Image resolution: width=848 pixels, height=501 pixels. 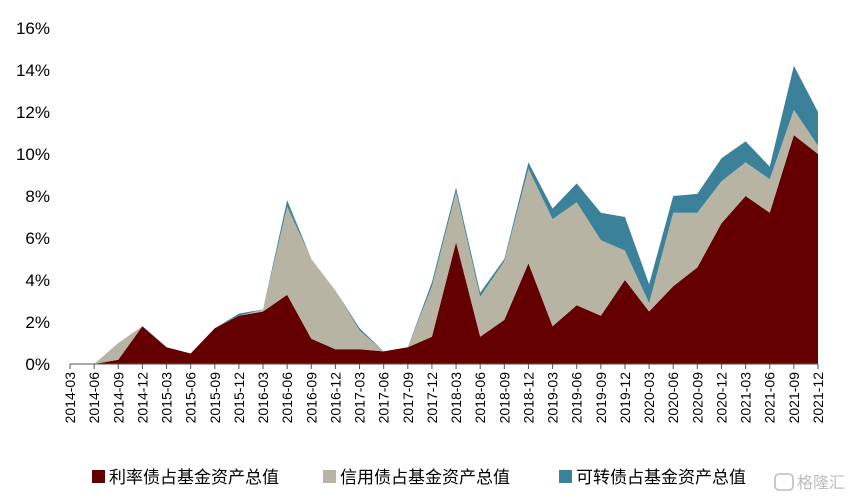 I want to click on x-tick-label: 2019-06, so click(x=577, y=398).